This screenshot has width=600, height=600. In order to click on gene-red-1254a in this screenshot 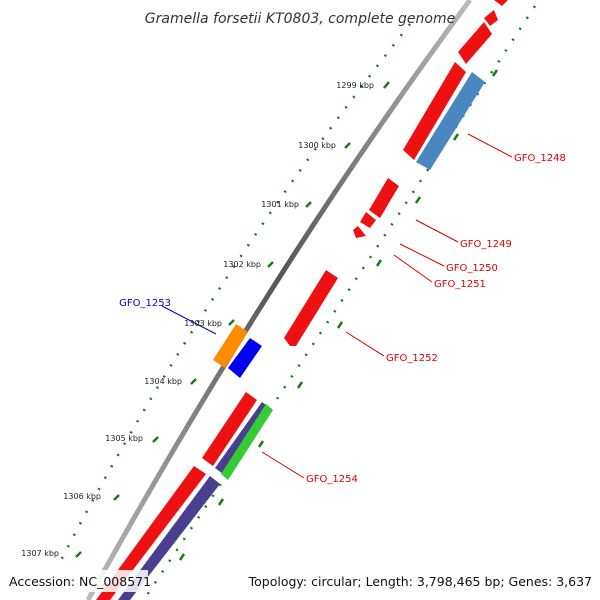, I will do `click(229, 429)`.